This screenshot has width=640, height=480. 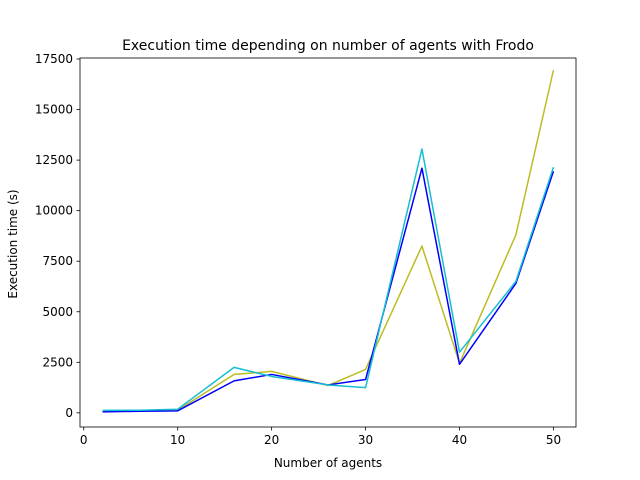 What do you see at coordinates (328, 463) in the screenshot?
I see `x-axis-label: Number of agents` at bounding box center [328, 463].